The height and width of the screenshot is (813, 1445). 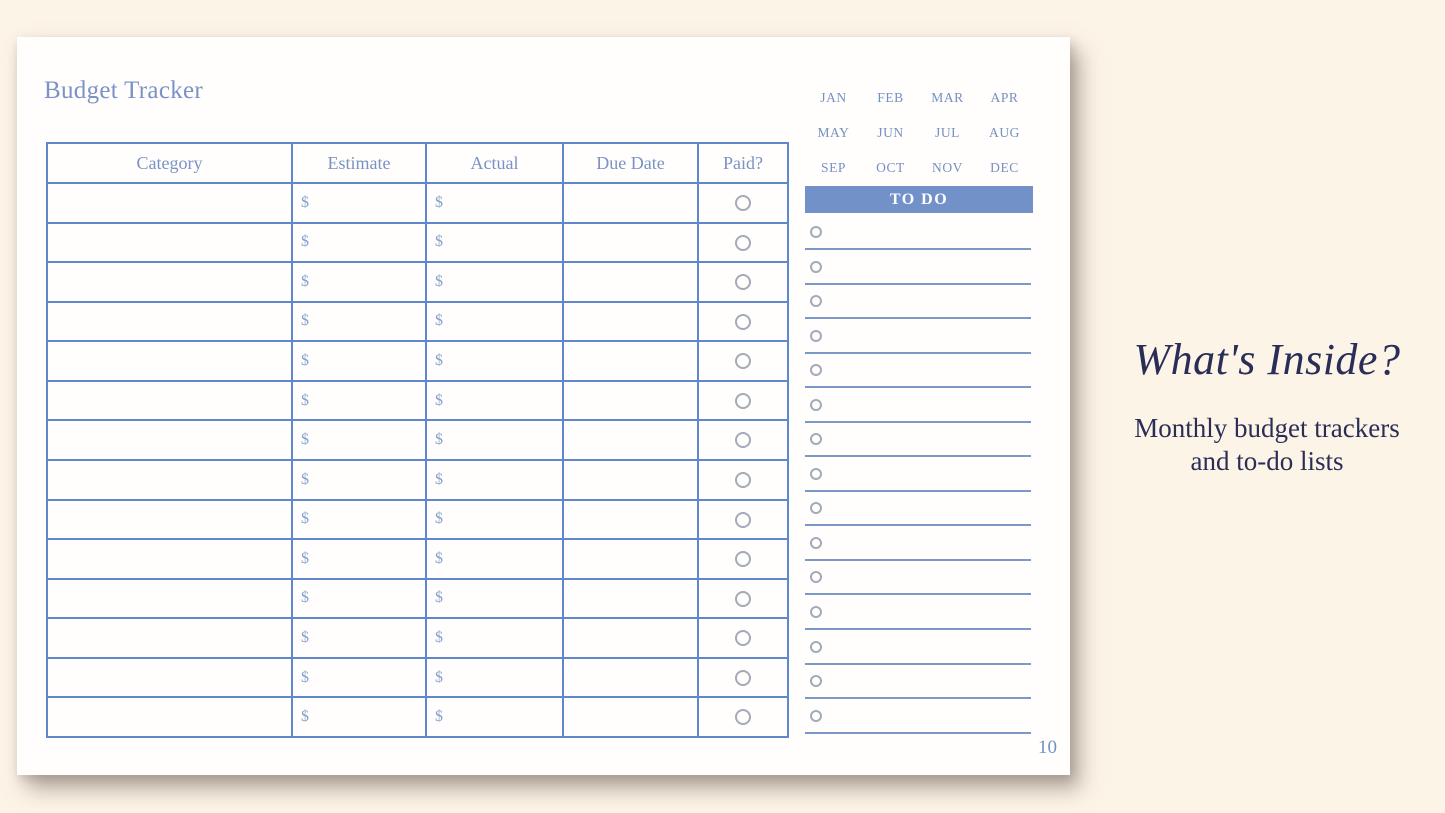 I want to click on month-label: FEB, so click(x=890, y=97).